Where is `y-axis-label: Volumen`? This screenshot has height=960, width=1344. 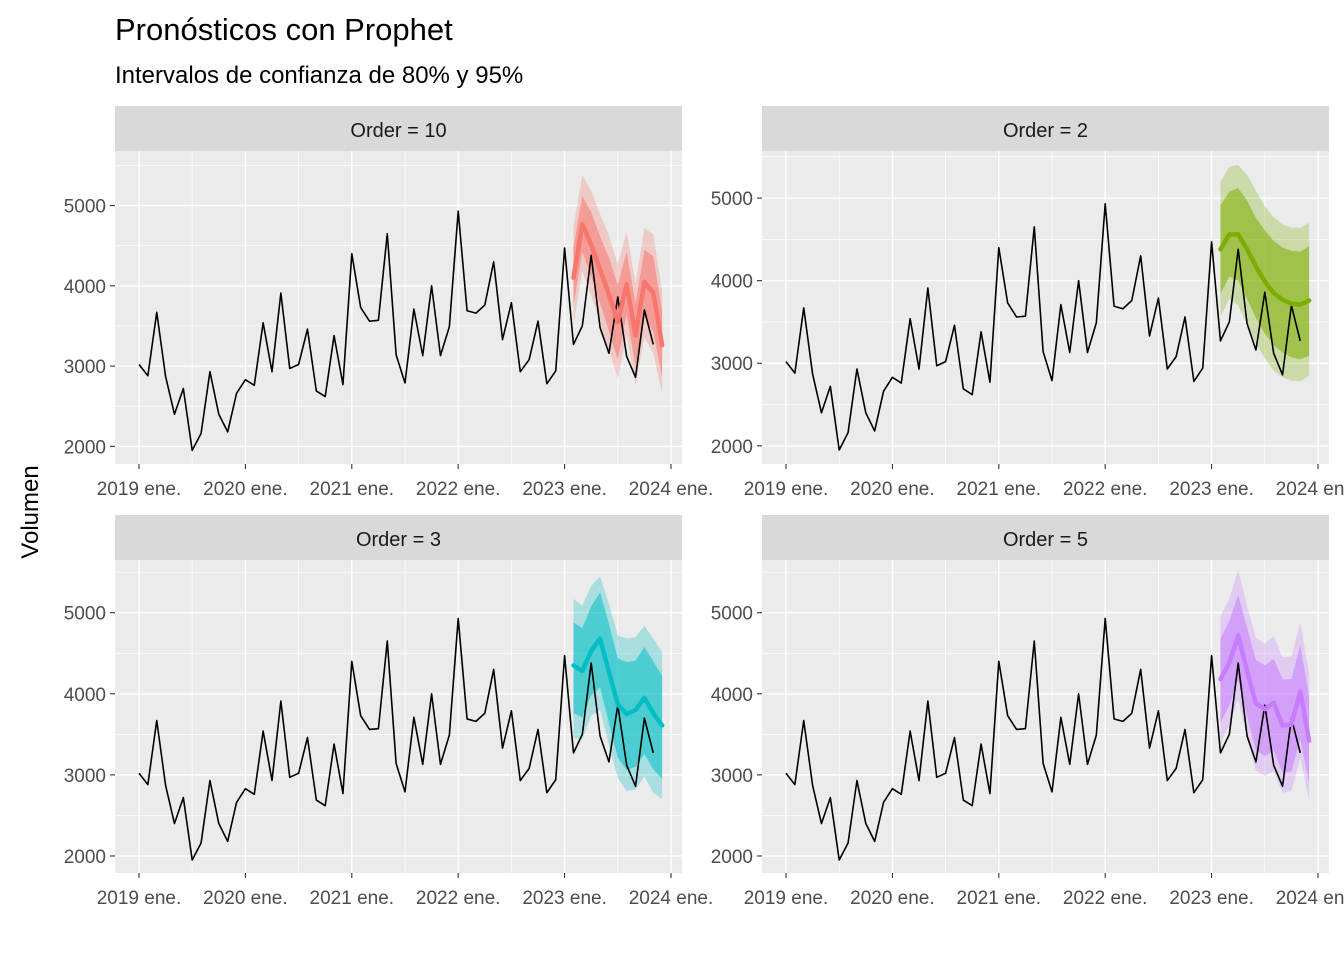 y-axis-label: Volumen is located at coordinates (30, 511).